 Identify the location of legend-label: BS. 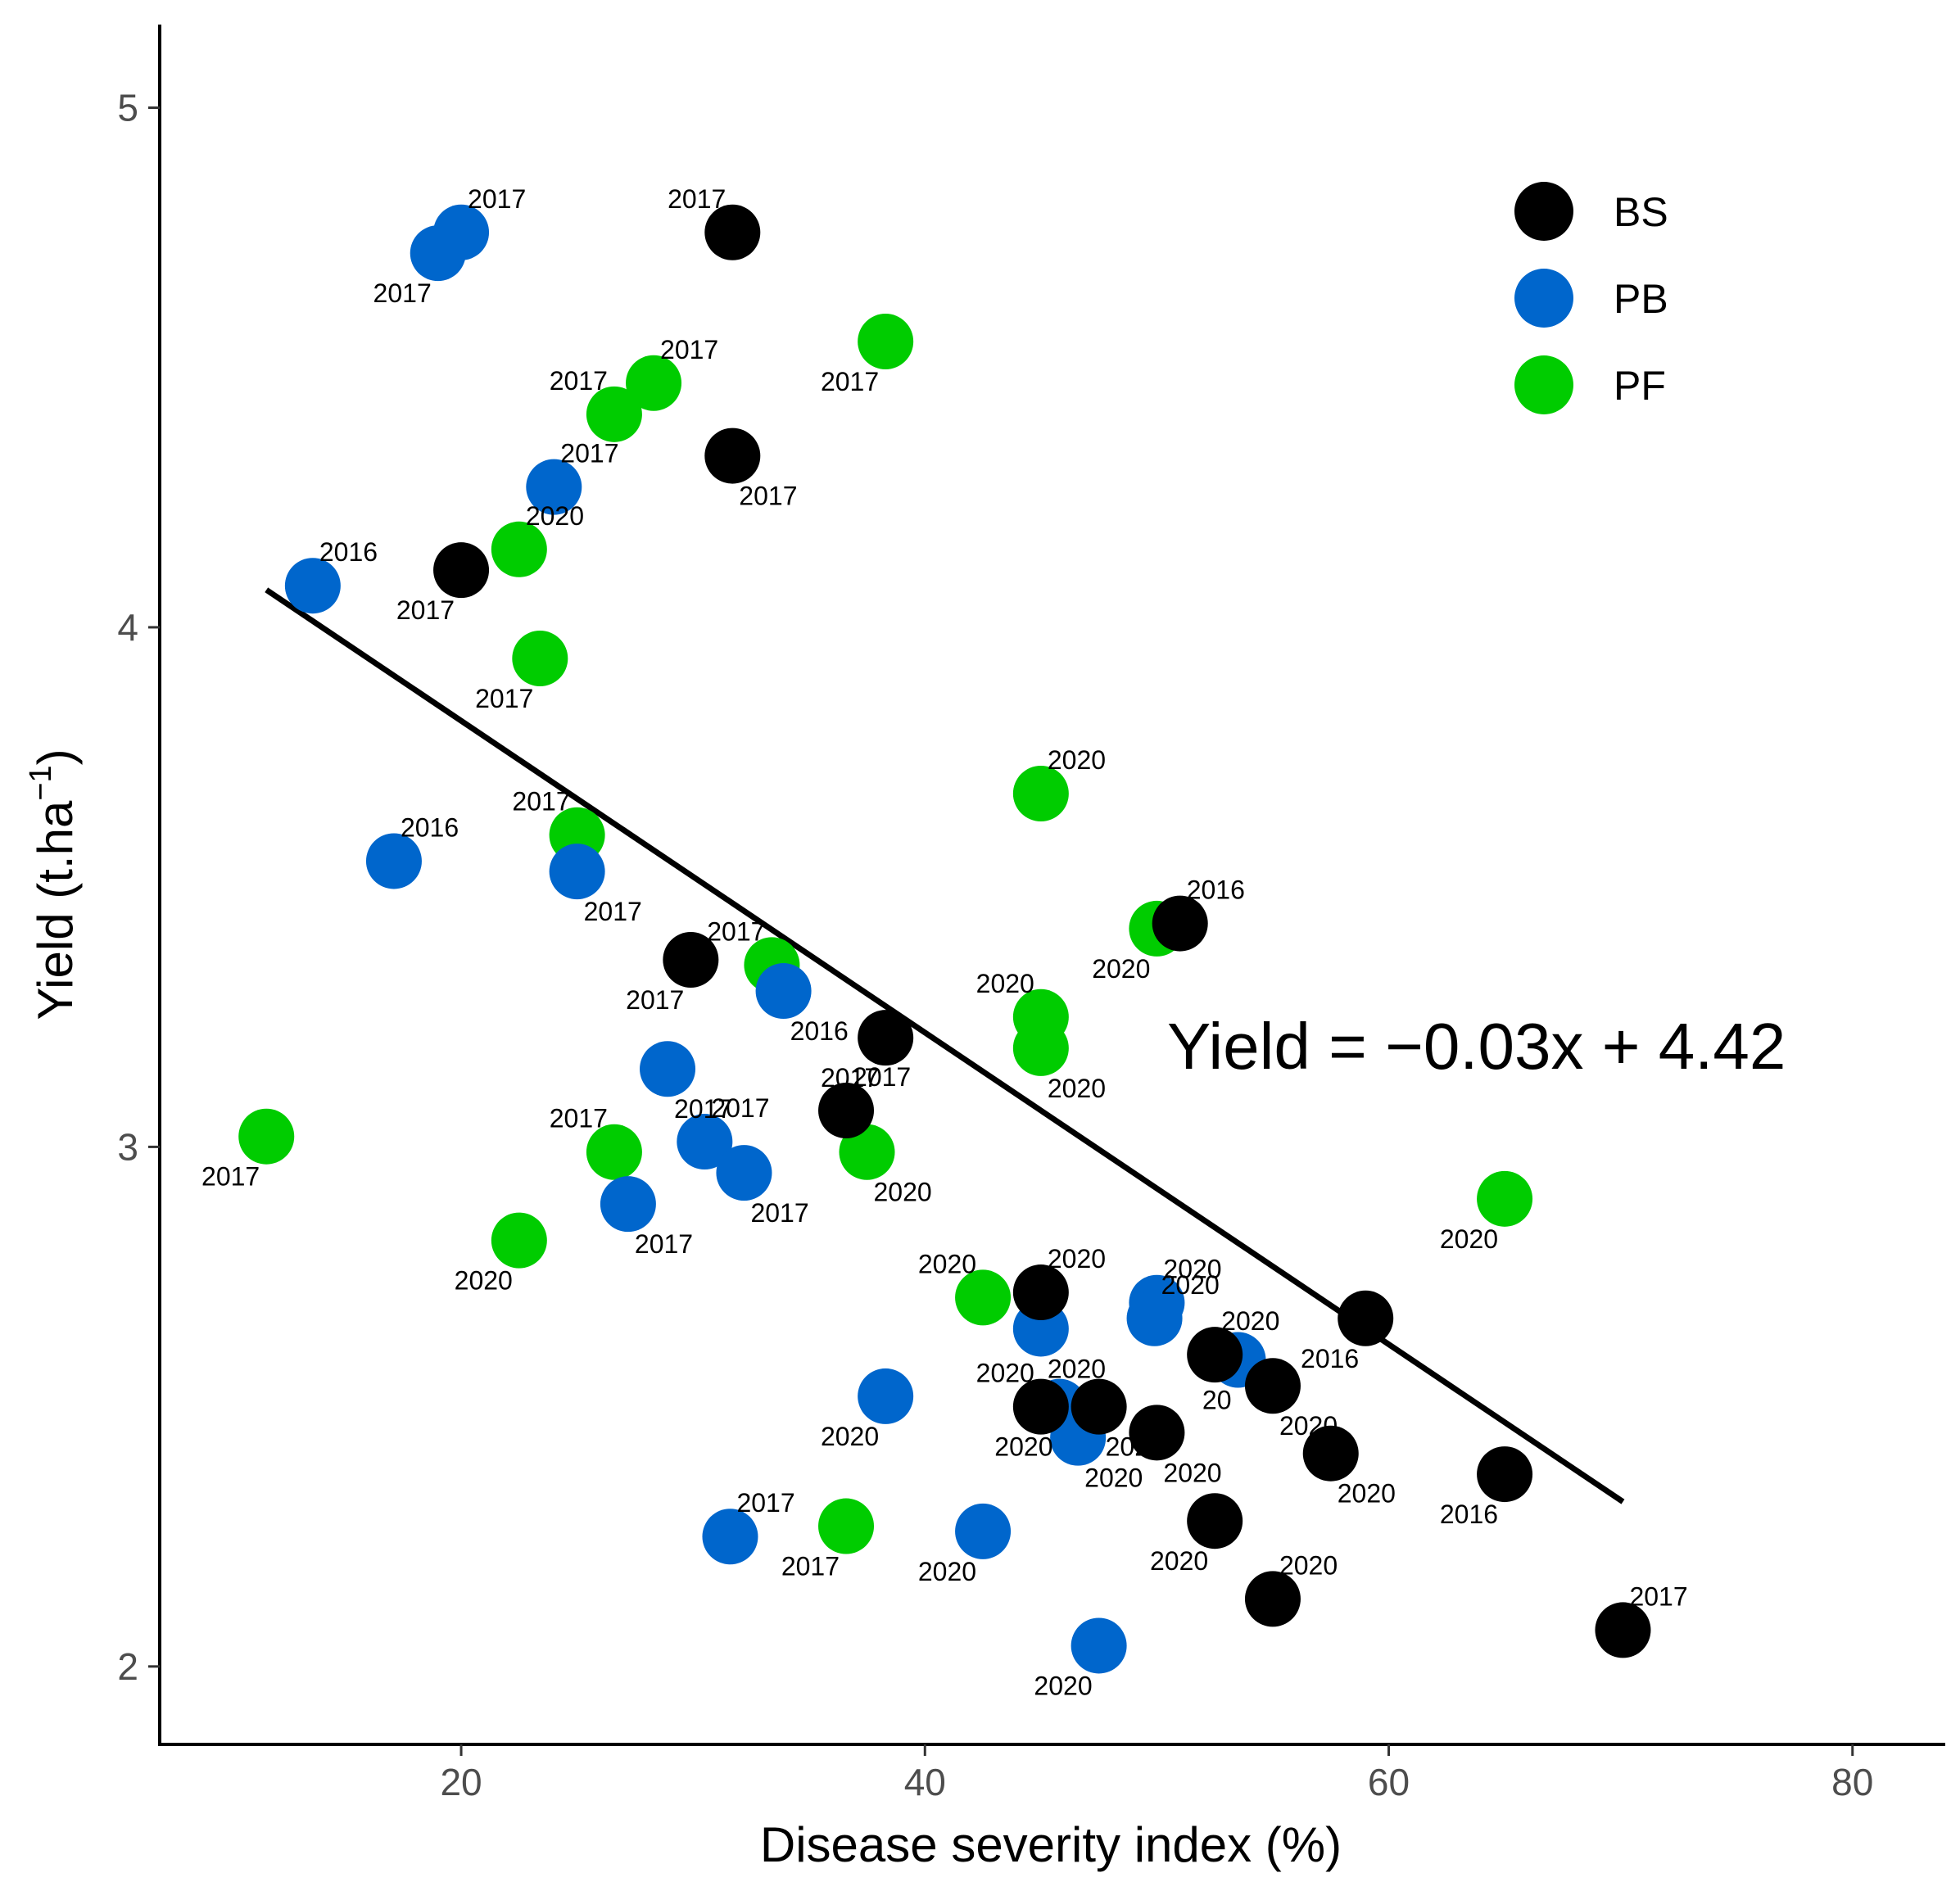
(1641, 212).